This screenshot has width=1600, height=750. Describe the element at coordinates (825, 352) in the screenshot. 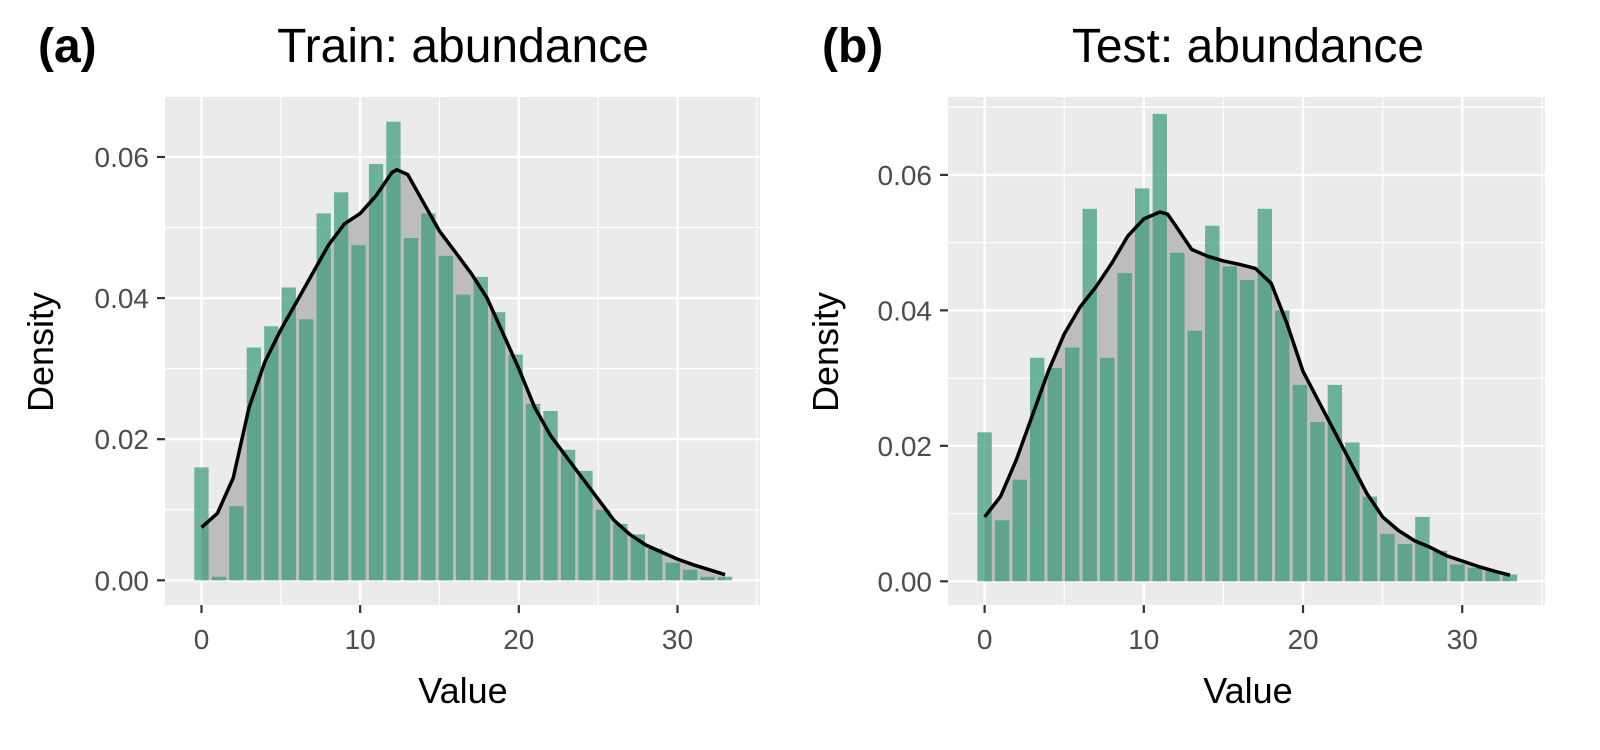

I see `y-axis-title-b: Density` at that location.